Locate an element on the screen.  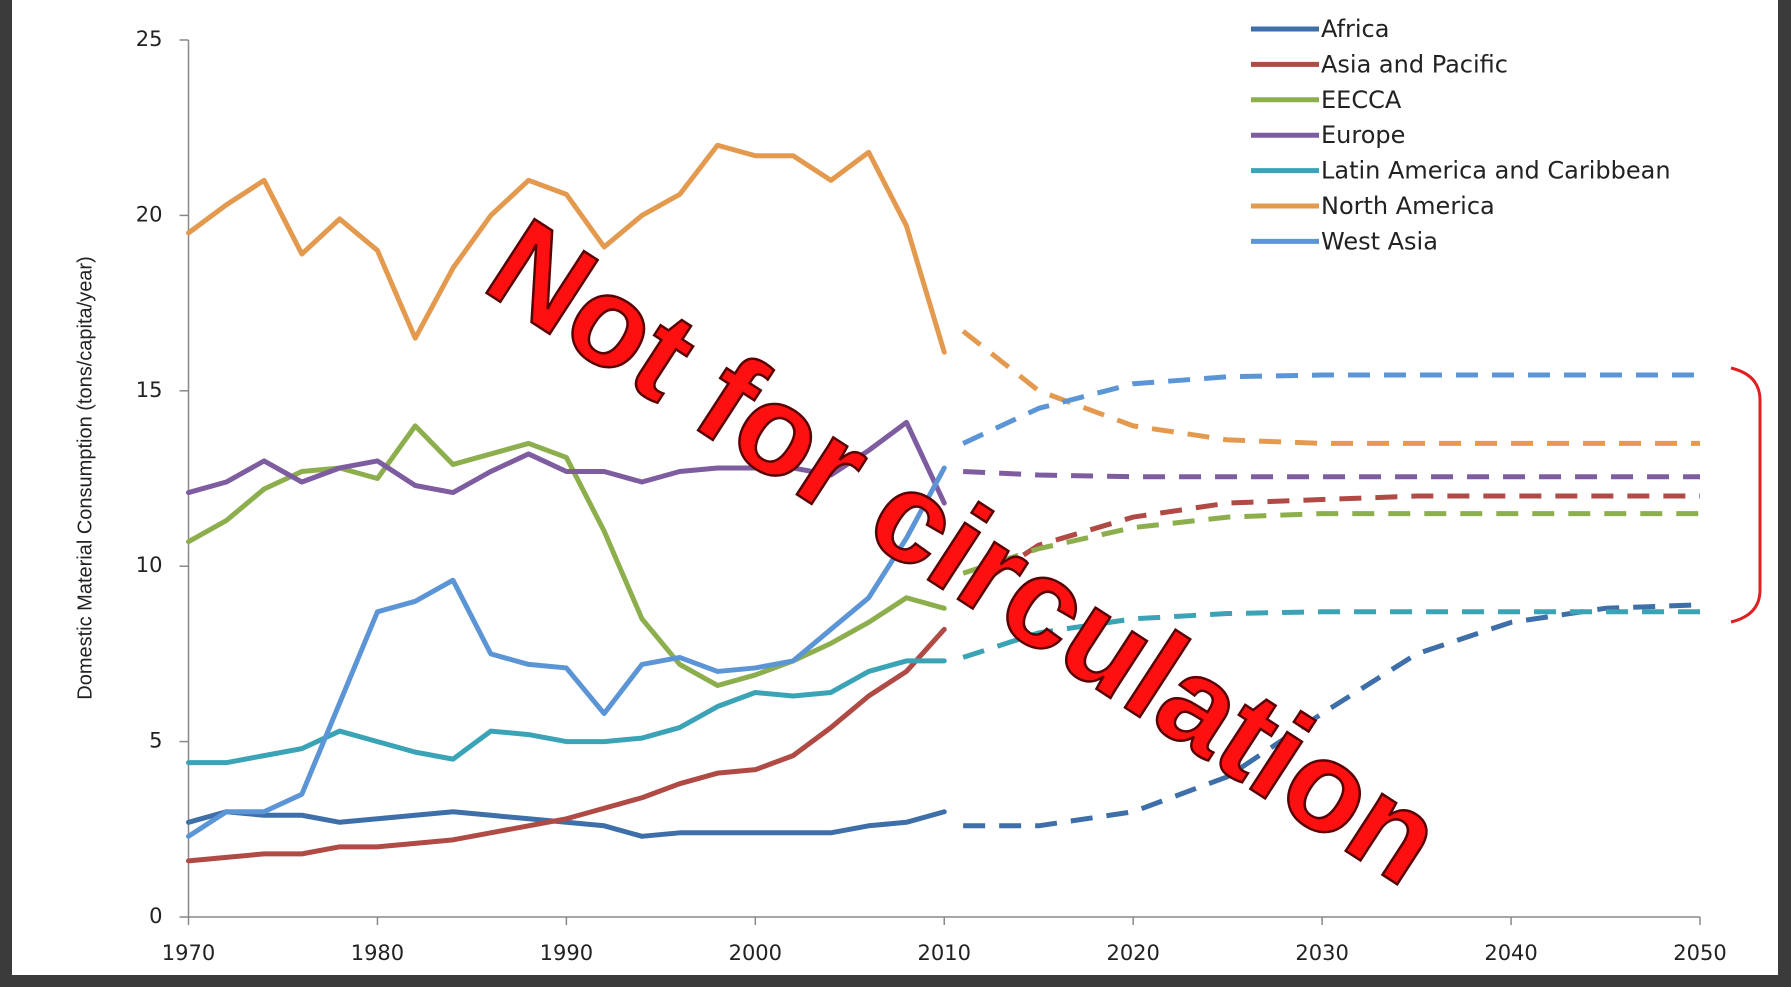
legend-label: Asia and Pacific is located at coordinates (1414, 64).